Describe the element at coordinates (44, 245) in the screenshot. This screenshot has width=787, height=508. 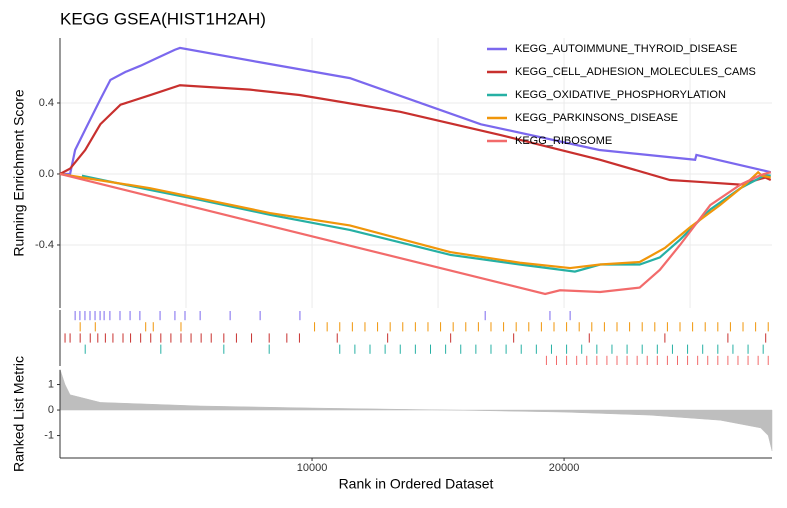
I see `y-tick-label: -0.4` at that location.